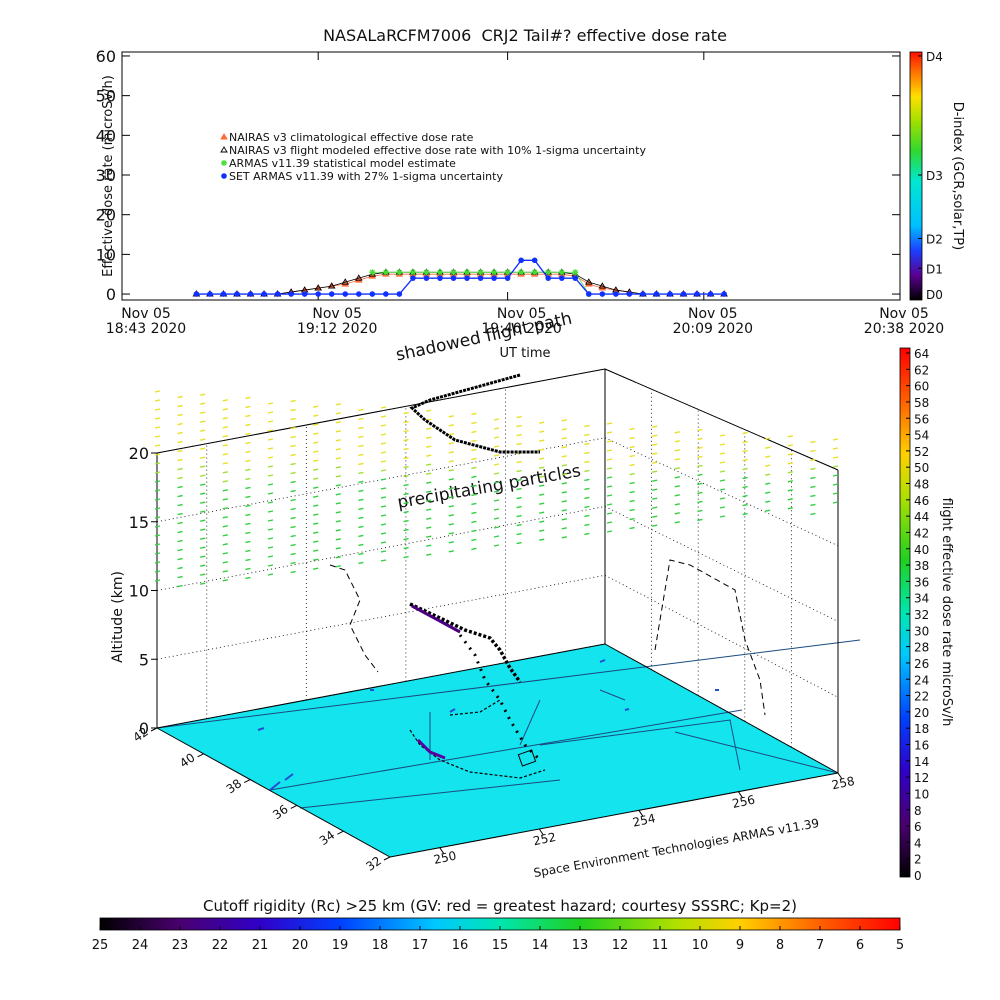 The image size is (1000, 1000). I want to click on rigidity-tick-label: 16, so click(460, 945).